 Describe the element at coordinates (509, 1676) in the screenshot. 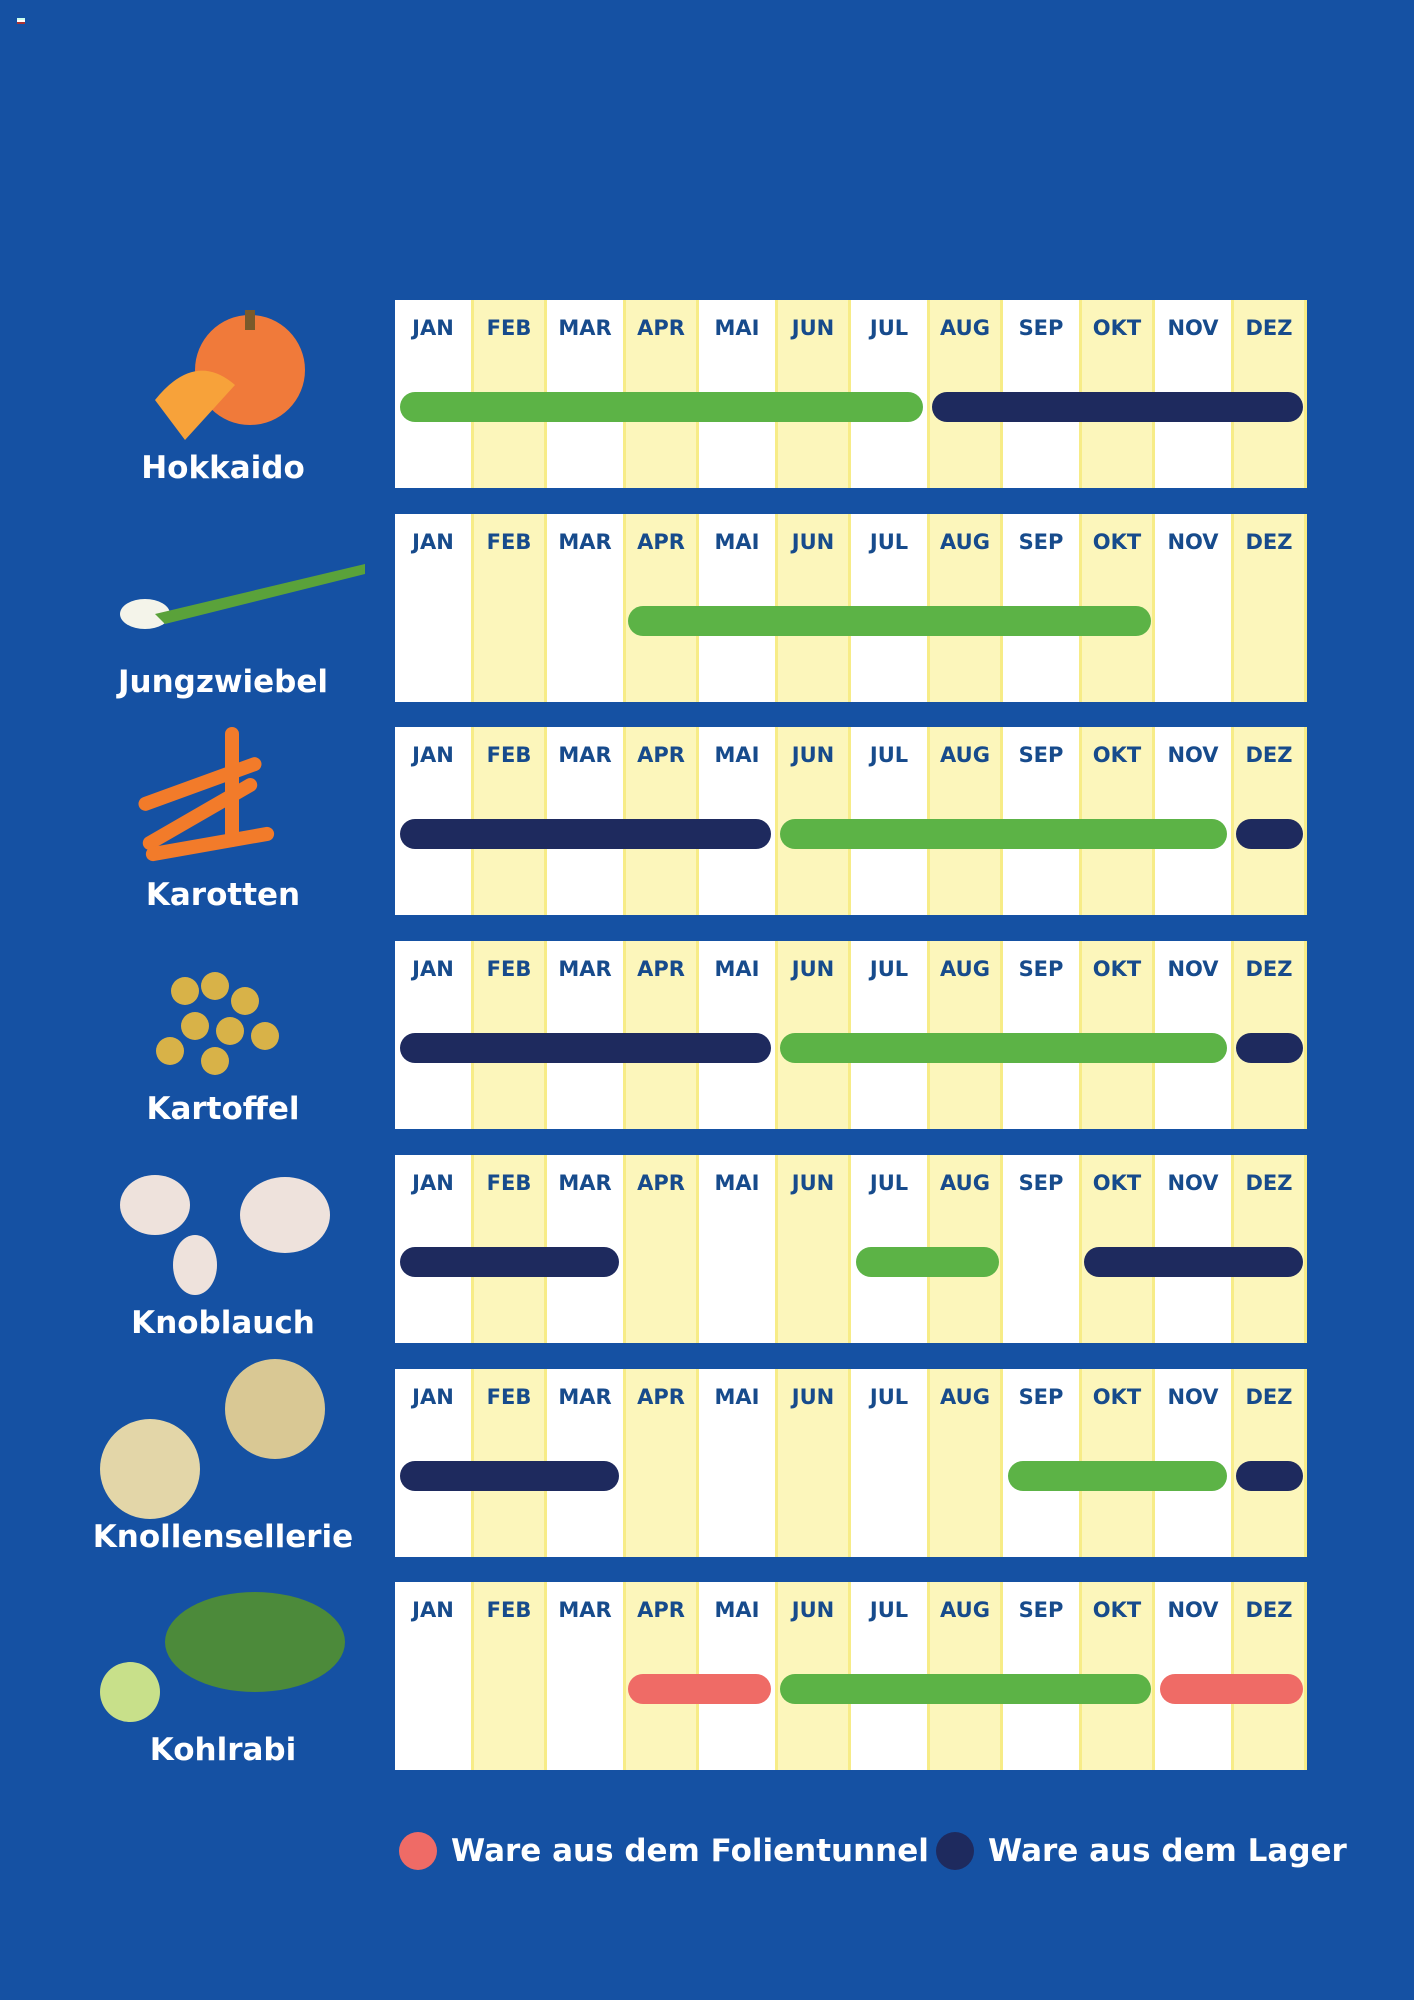

I see `month-column: FEB` at that location.